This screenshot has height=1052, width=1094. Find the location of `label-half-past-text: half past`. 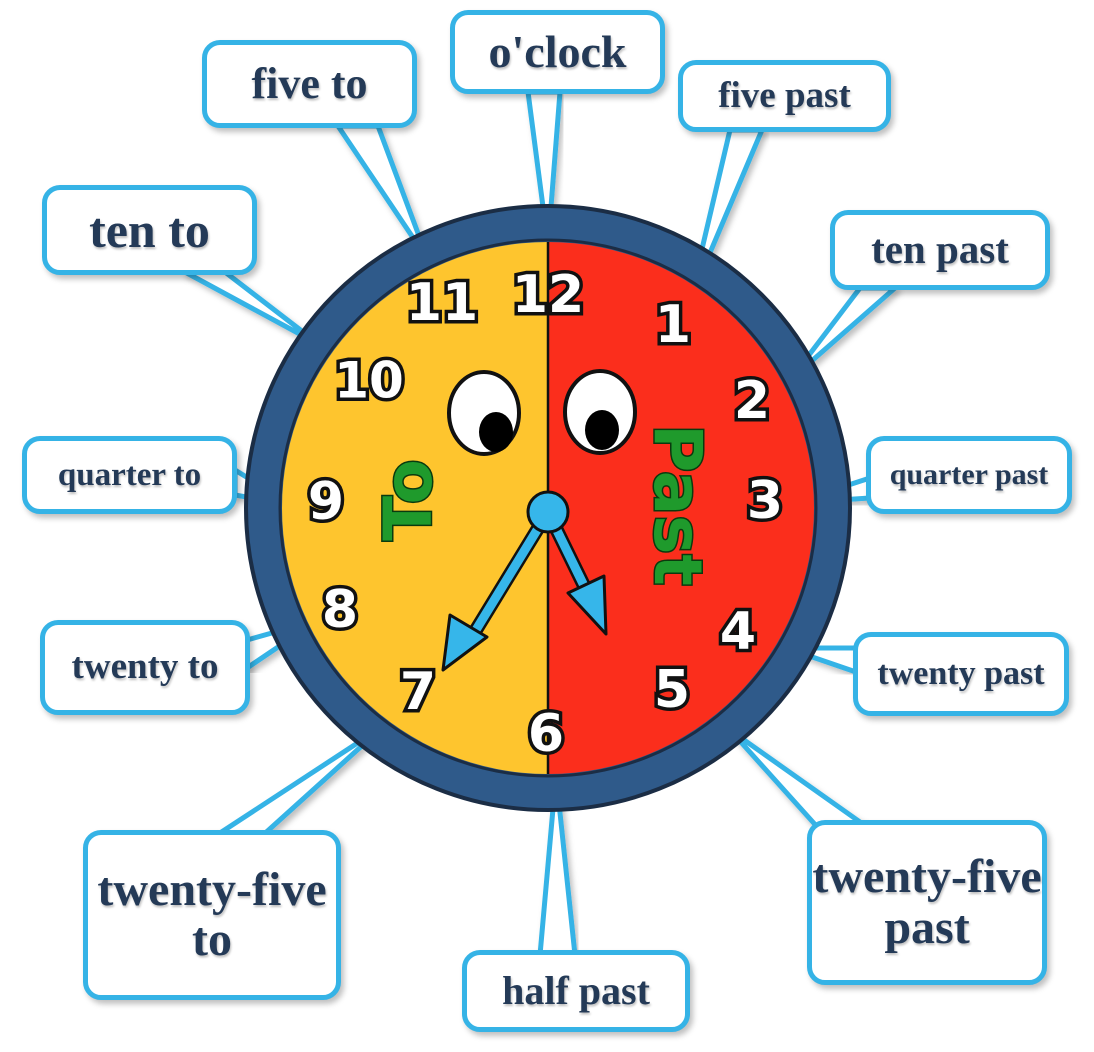

label-half-past-text: half past is located at coordinates (576, 990).